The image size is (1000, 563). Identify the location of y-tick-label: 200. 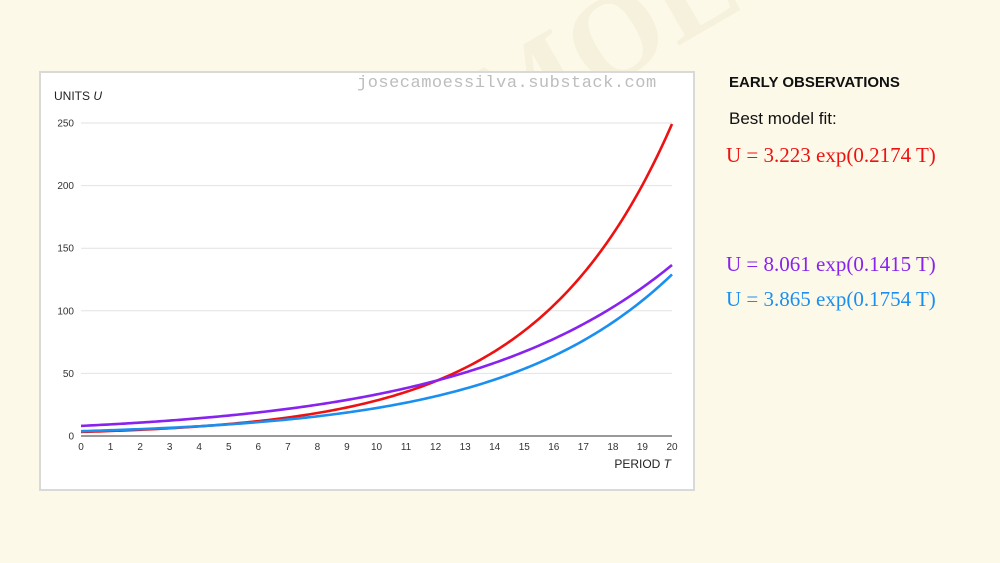
(65, 186).